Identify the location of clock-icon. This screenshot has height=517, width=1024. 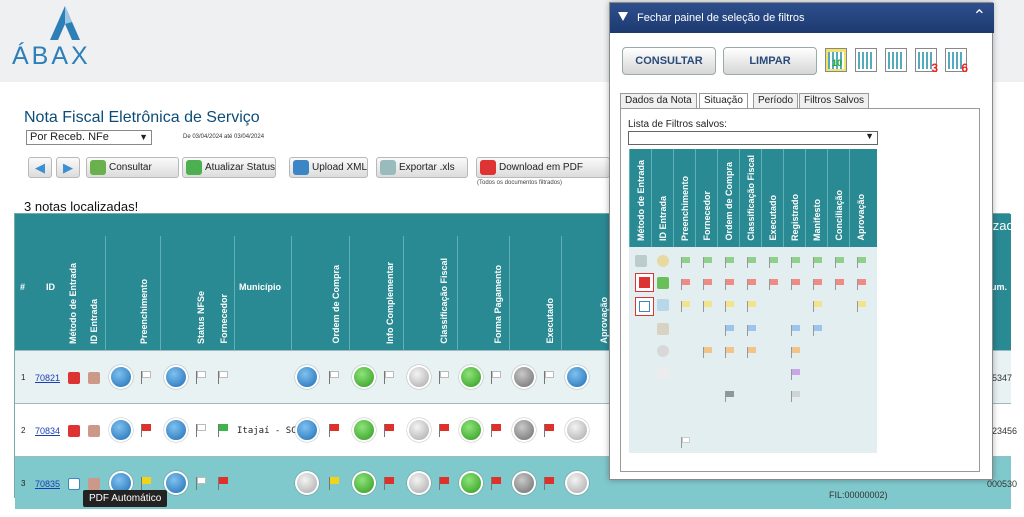
(663, 351).